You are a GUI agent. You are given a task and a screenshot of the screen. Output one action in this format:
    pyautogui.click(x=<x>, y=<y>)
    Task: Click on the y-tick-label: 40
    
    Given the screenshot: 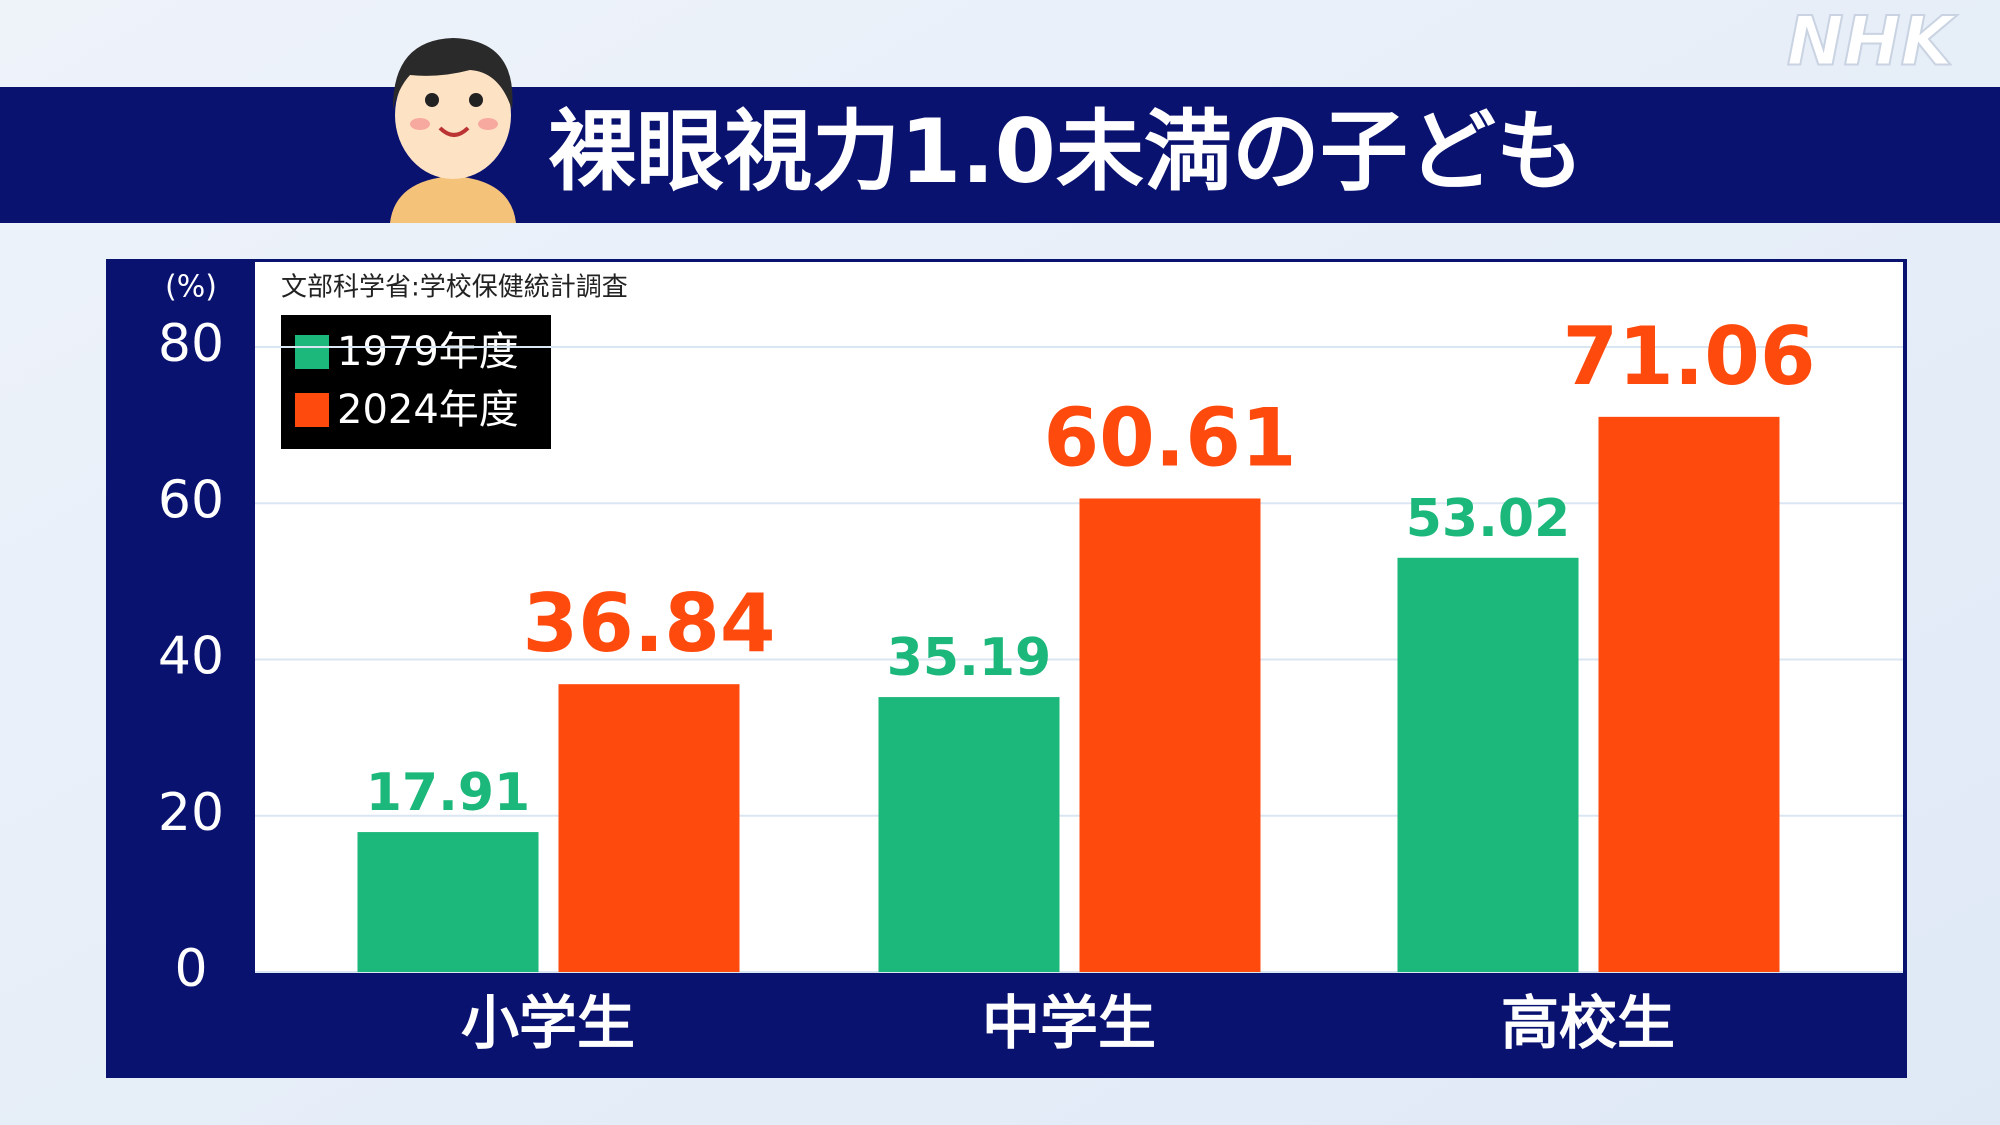 What is the action you would take?
    pyautogui.click(x=191, y=657)
    